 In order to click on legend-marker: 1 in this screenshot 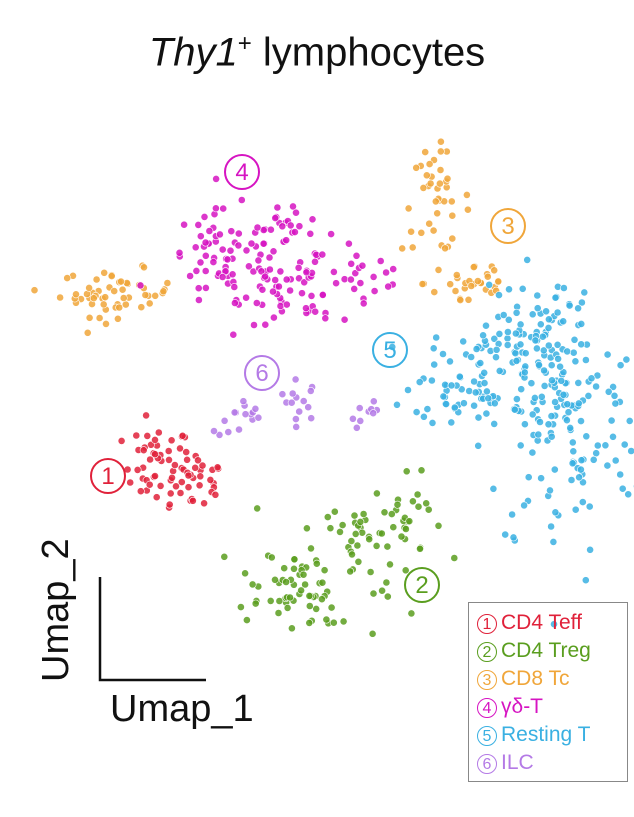, I will do `click(487, 624)`.